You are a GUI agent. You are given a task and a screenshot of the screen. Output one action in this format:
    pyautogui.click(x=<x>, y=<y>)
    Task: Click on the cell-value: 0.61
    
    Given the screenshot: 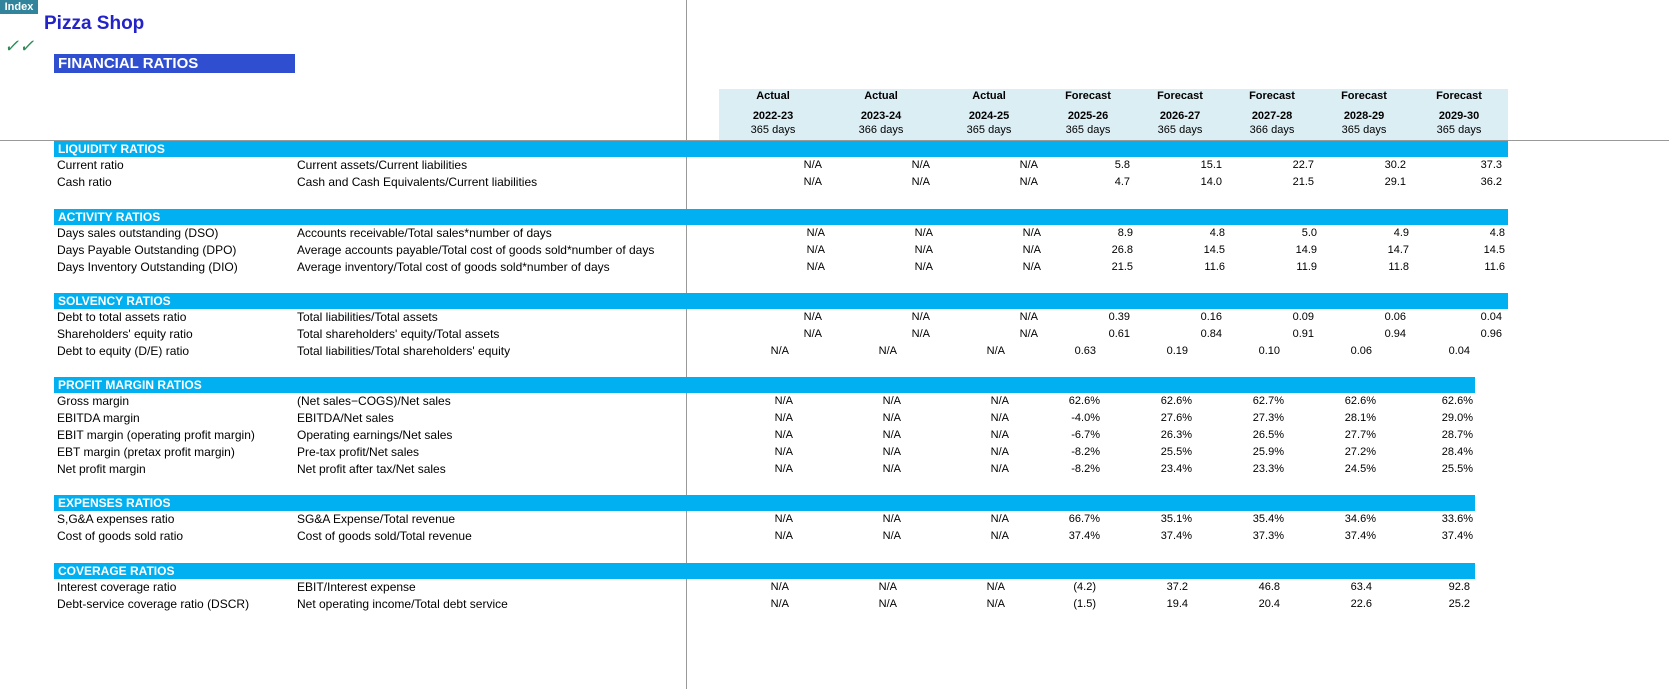 What is the action you would take?
    pyautogui.click(x=1119, y=334)
    